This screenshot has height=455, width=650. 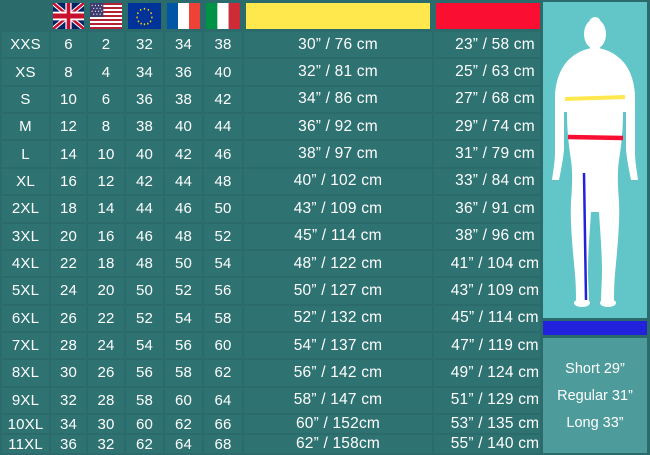 I want to click on uk-size: 16, so click(x=68, y=181).